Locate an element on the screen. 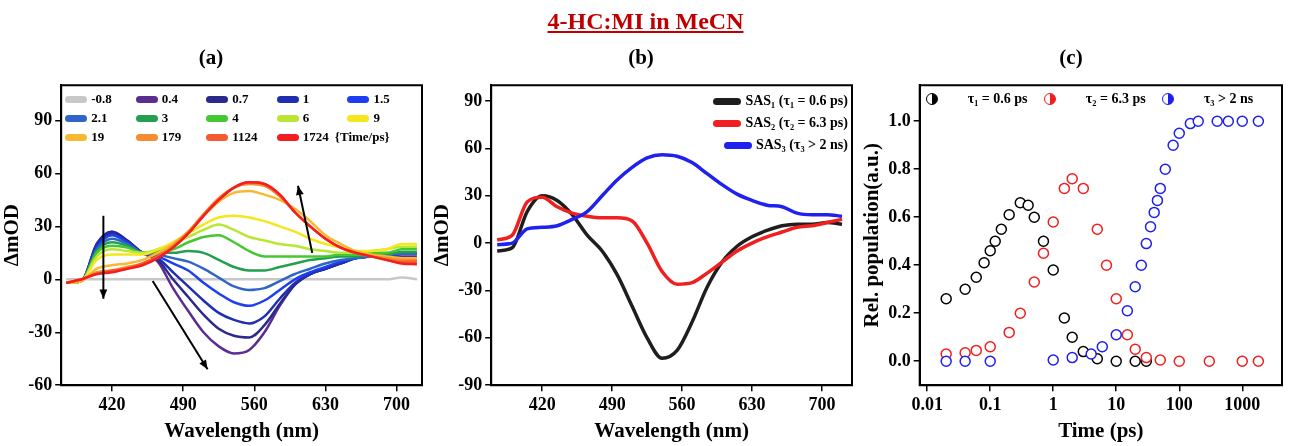 The image size is (1291, 446). y-tick-label: 0.6 is located at coordinates (899, 215).